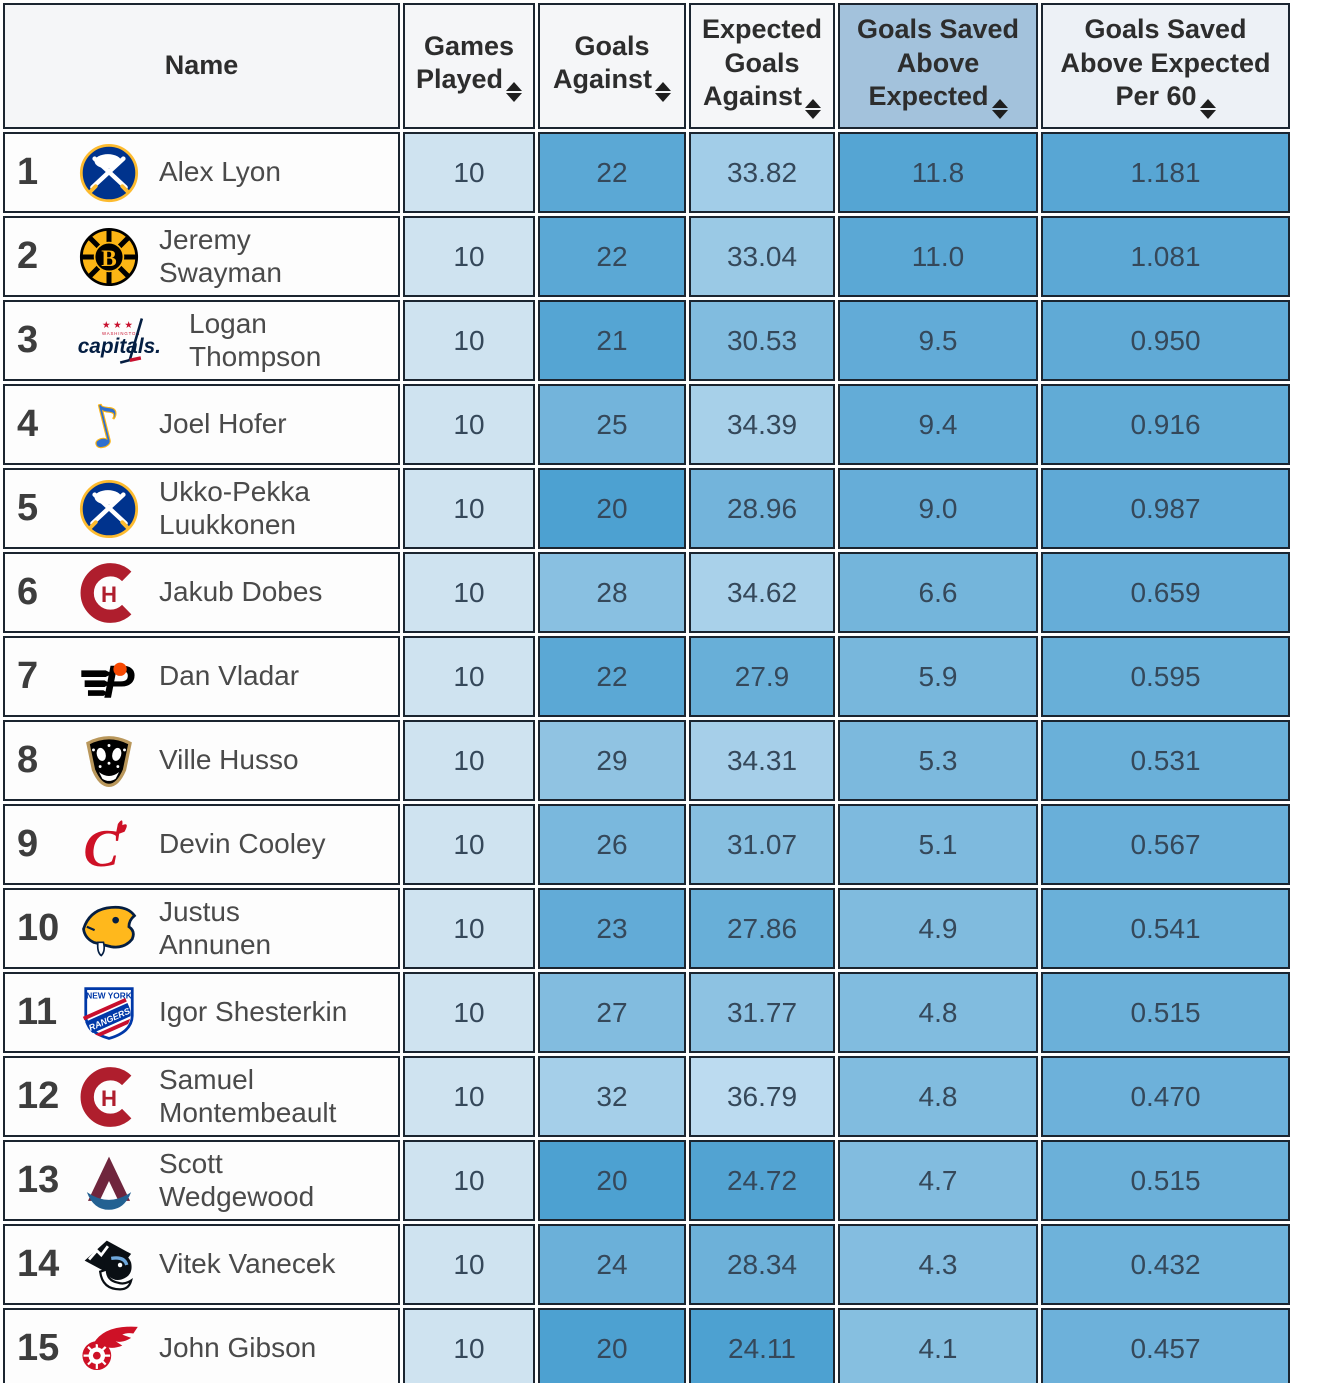 Image resolution: width=1320 pixels, height=1383 pixels. I want to click on goals-saved-above-expected-cell: 4.1, so click(938, 1345).